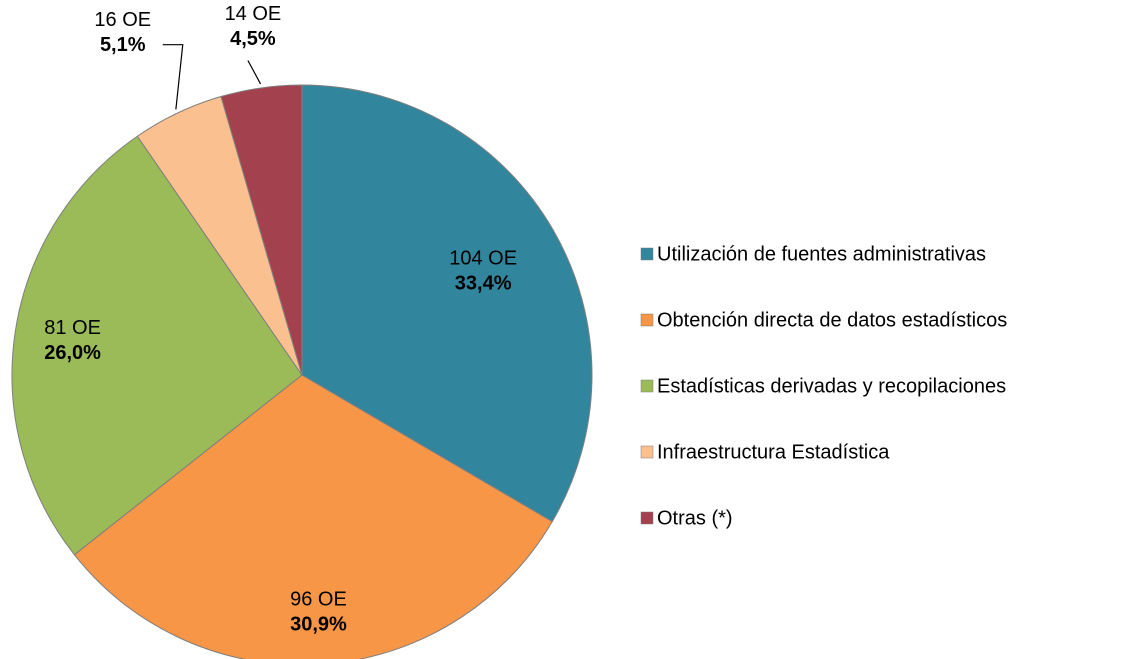 This screenshot has height=659, width=1133. I want to click on count-label: 104 OE, so click(483, 258).